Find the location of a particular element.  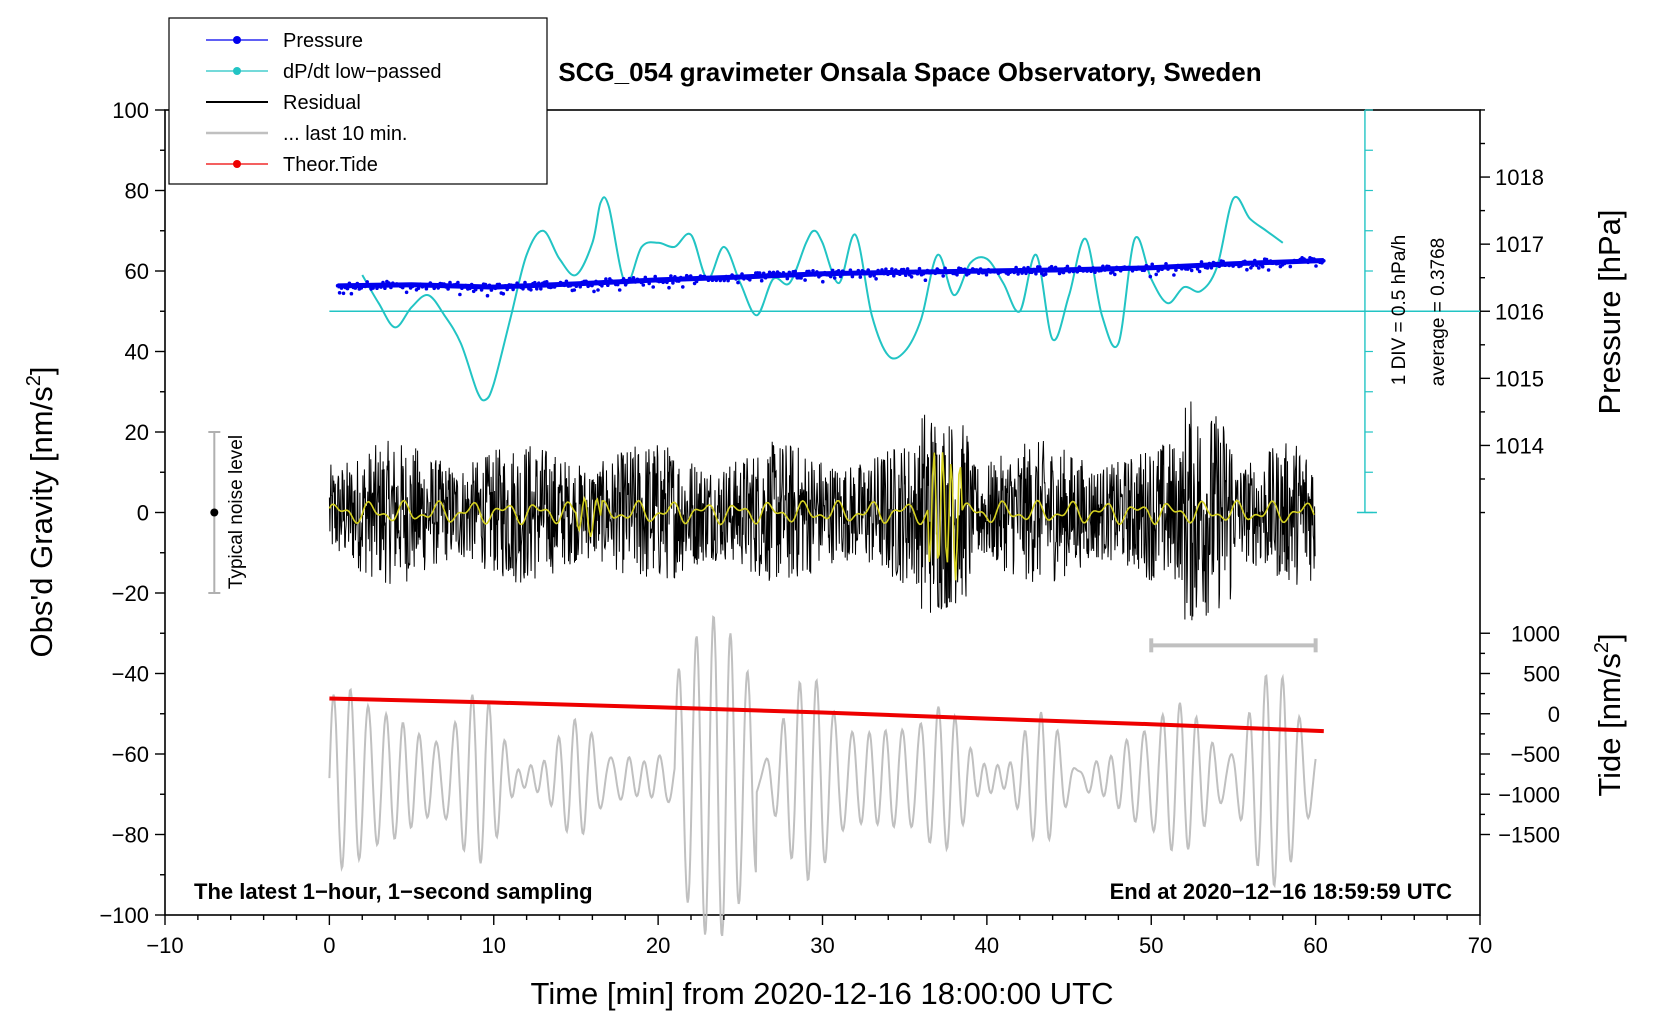

y-tick-label: −80 is located at coordinates (130, 835).